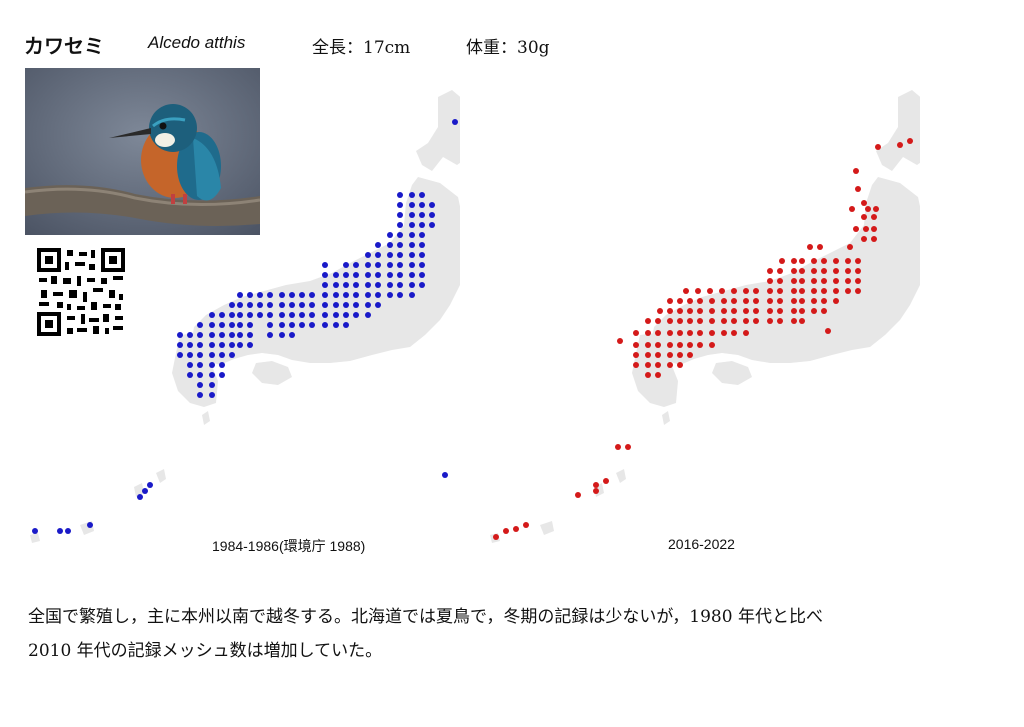  I want to click on kingfisher-photo, so click(142, 151).